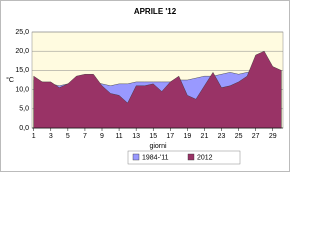 This screenshot has width=320, height=240. Describe the element at coordinates (136, 136) in the screenshot. I see `x-tick-label: 13` at that location.